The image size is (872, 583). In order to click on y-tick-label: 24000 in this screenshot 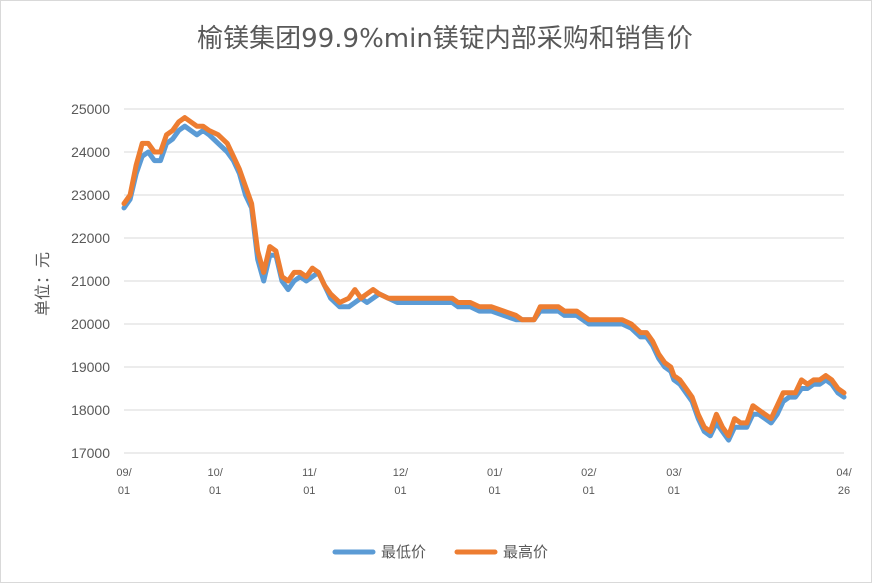, I will do `click(90, 152)`.